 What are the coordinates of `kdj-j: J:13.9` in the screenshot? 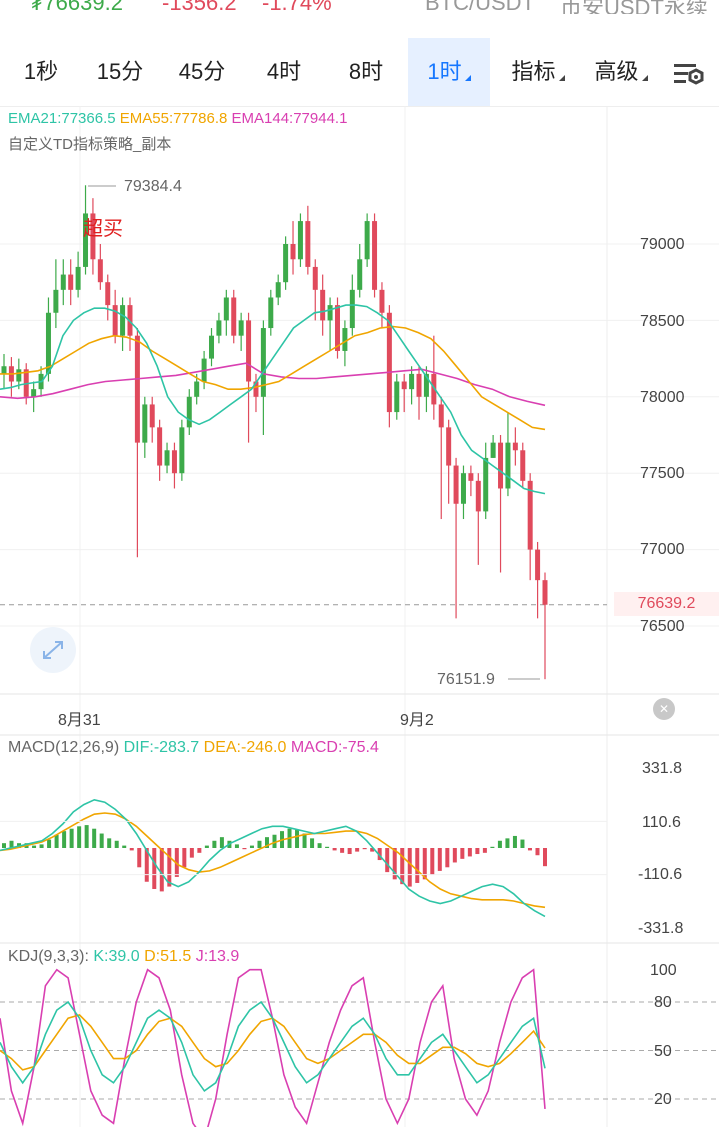 It's located at (217, 956).